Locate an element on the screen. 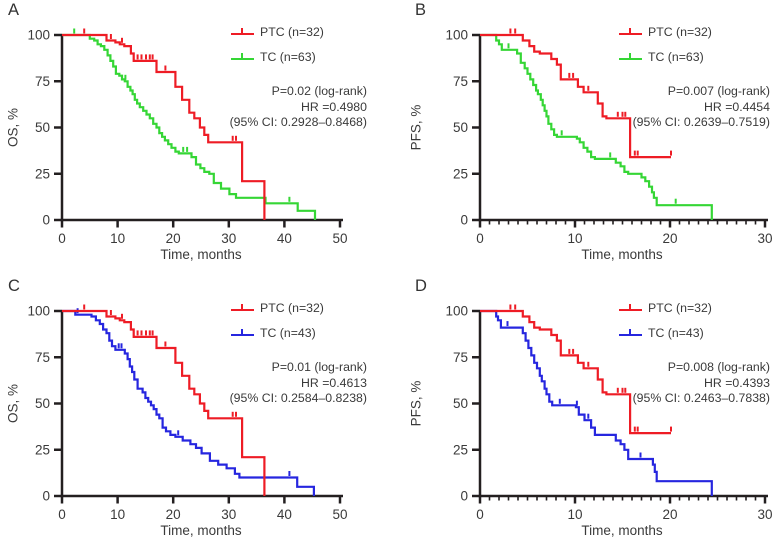 The image size is (775, 552). hazard-ratio: HR =0.4393 is located at coordinates (737, 382).